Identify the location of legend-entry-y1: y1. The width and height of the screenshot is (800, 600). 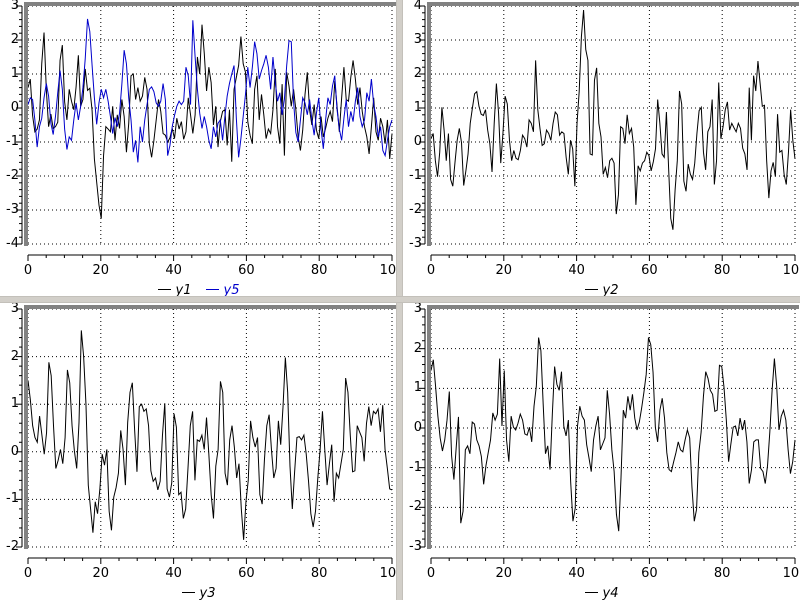
(174, 290).